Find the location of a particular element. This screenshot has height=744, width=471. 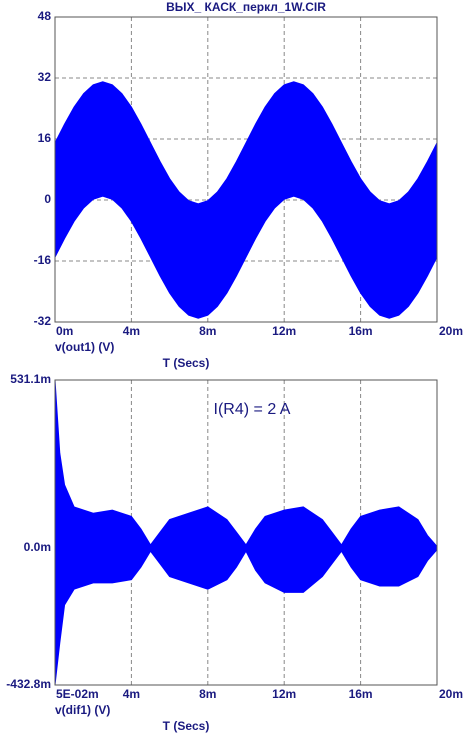

chart-title: ВЫХ_ КАСК_перкл_1W.CIR is located at coordinates (246, 7).